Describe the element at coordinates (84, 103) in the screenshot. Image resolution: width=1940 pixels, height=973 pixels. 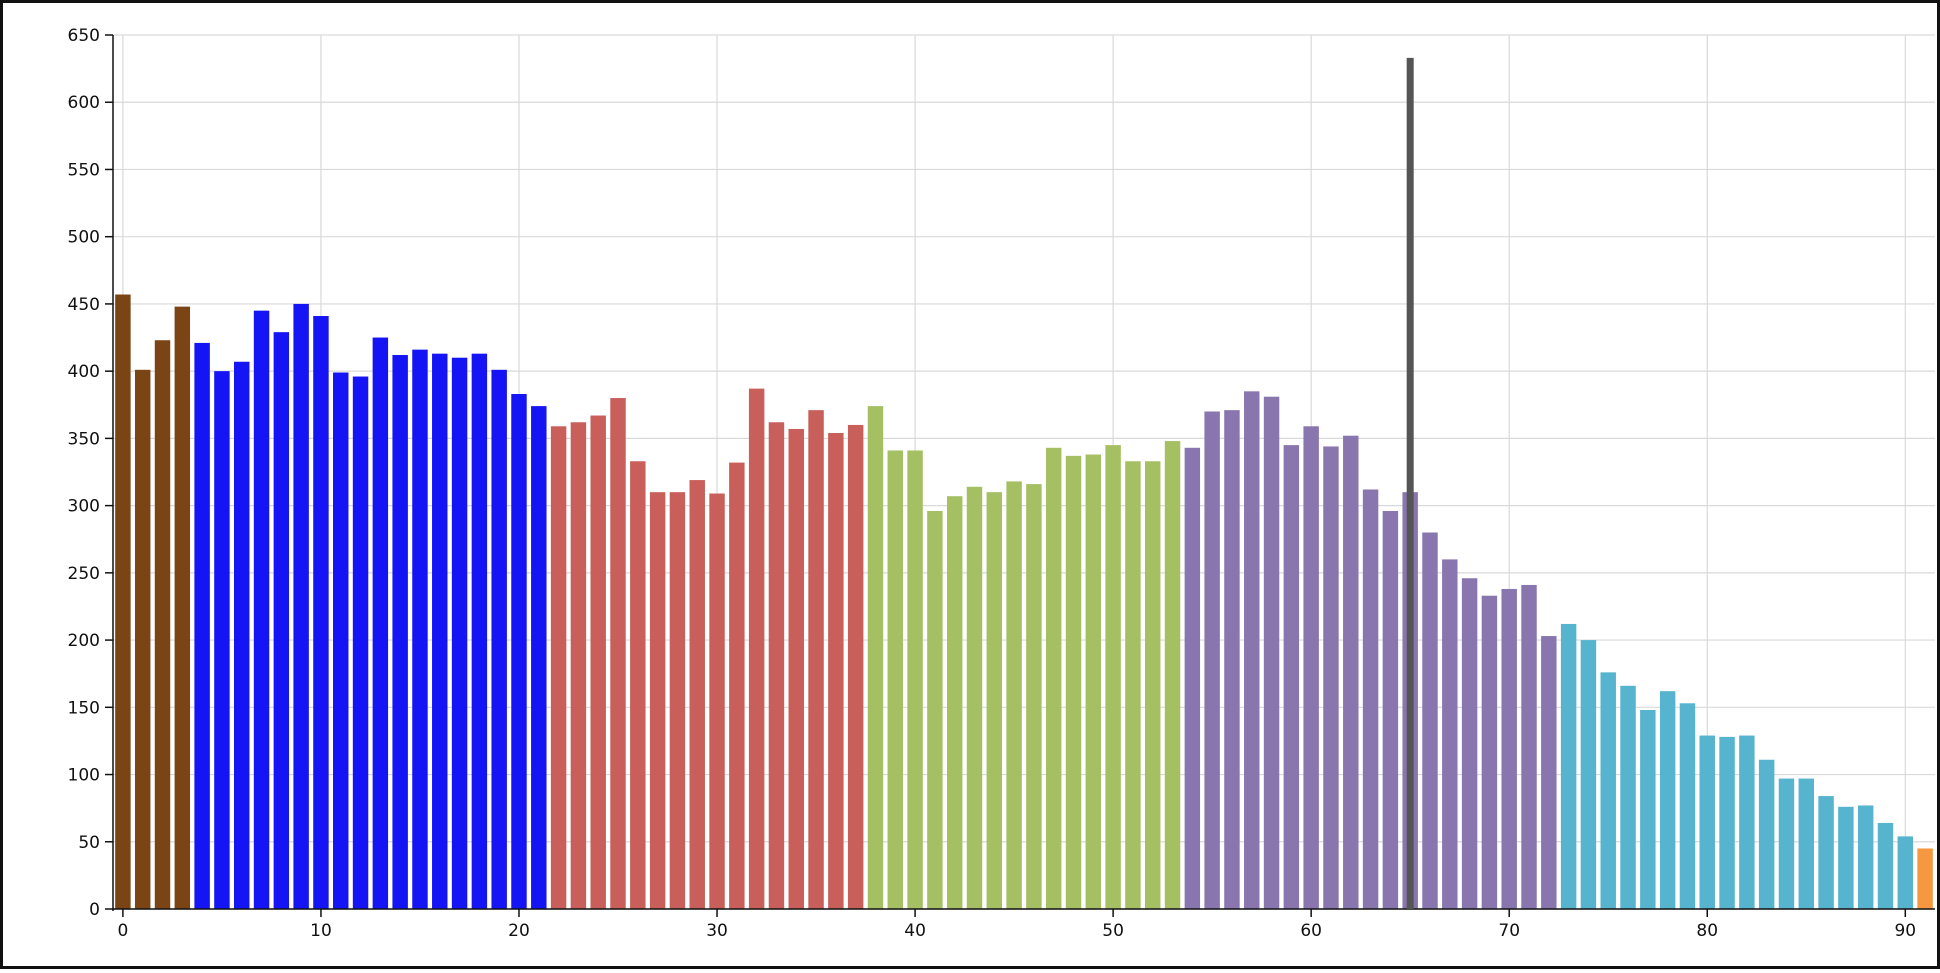
I see `y-tick-label: 600` at that location.